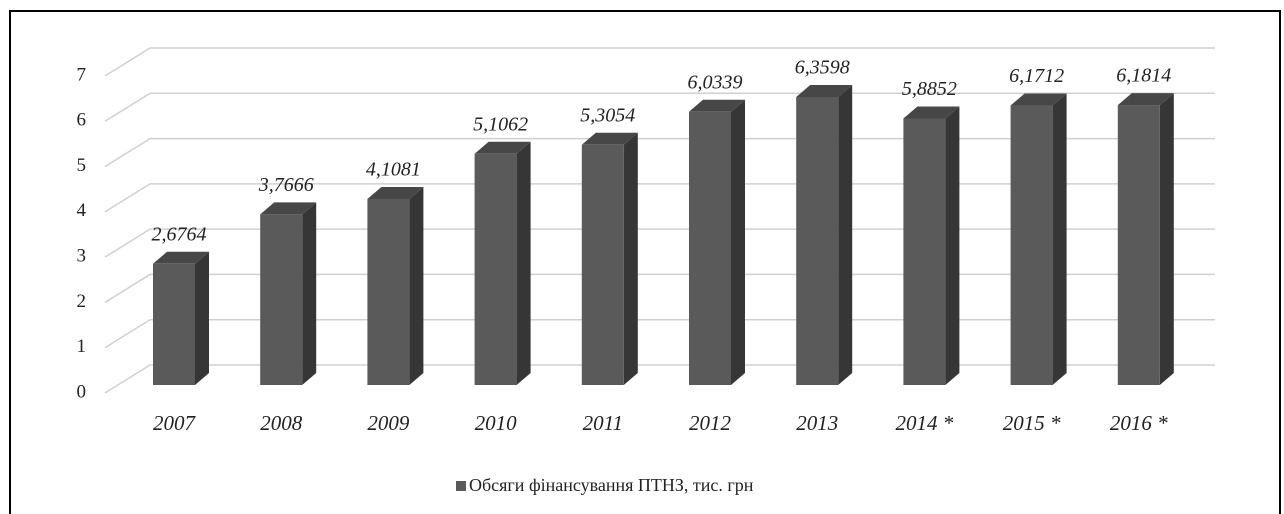  What do you see at coordinates (929, 89) in the screenshot?
I see `value-label: 5,8852` at bounding box center [929, 89].